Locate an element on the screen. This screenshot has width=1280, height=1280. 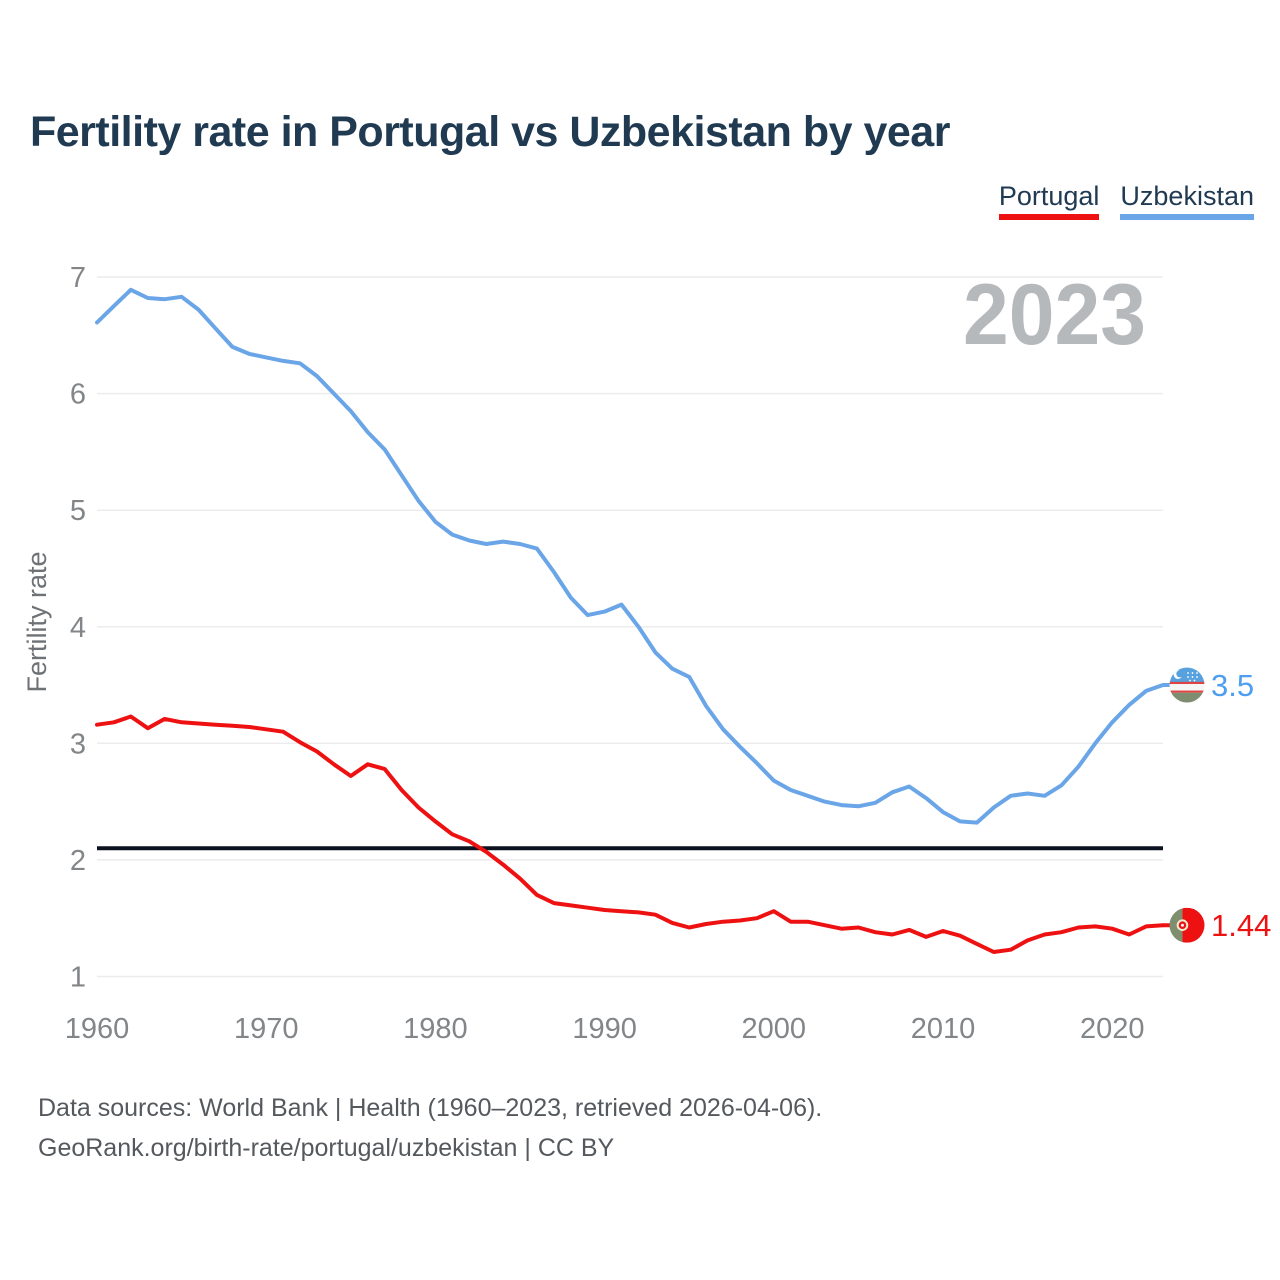
y-tick-label-4: 4 is located at coordinates (78, 628).